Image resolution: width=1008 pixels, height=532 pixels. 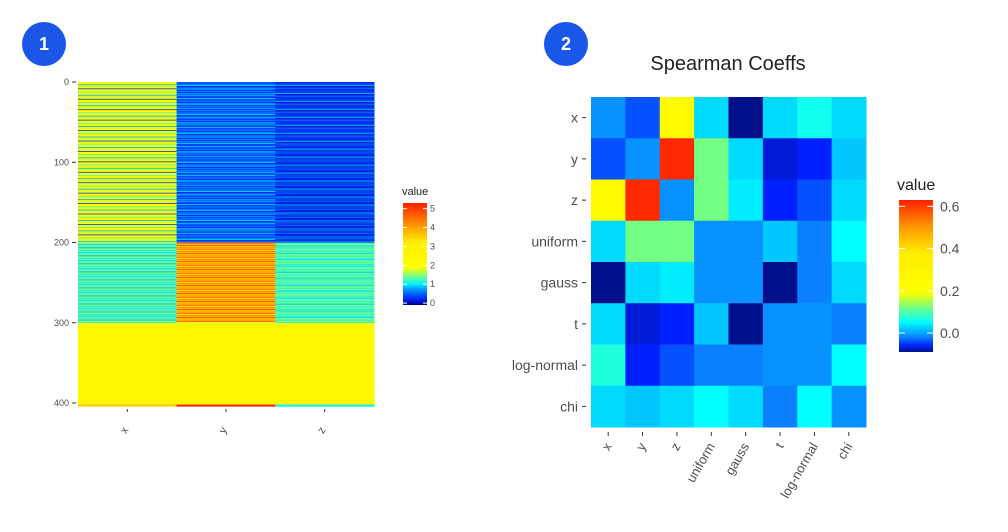 What do you see at coordinates (124, 430) in the screenshot?
I see `x-tick-label: x` at bounding box center [124, 430].